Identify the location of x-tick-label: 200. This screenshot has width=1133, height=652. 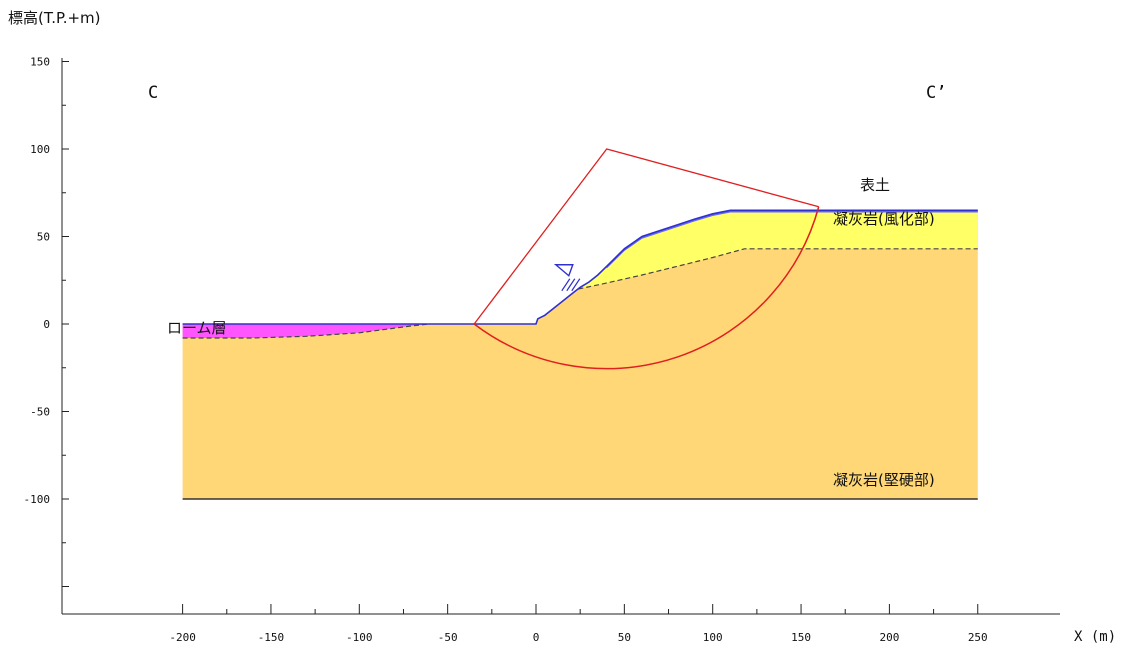
(889, 637).